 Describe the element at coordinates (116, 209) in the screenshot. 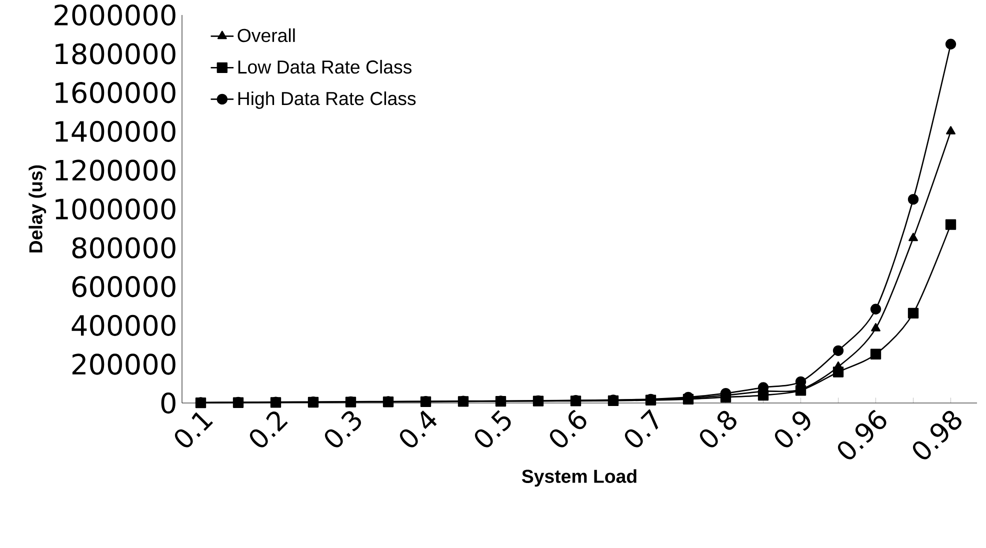

I see `y-tick-label: 1000000` at that location.